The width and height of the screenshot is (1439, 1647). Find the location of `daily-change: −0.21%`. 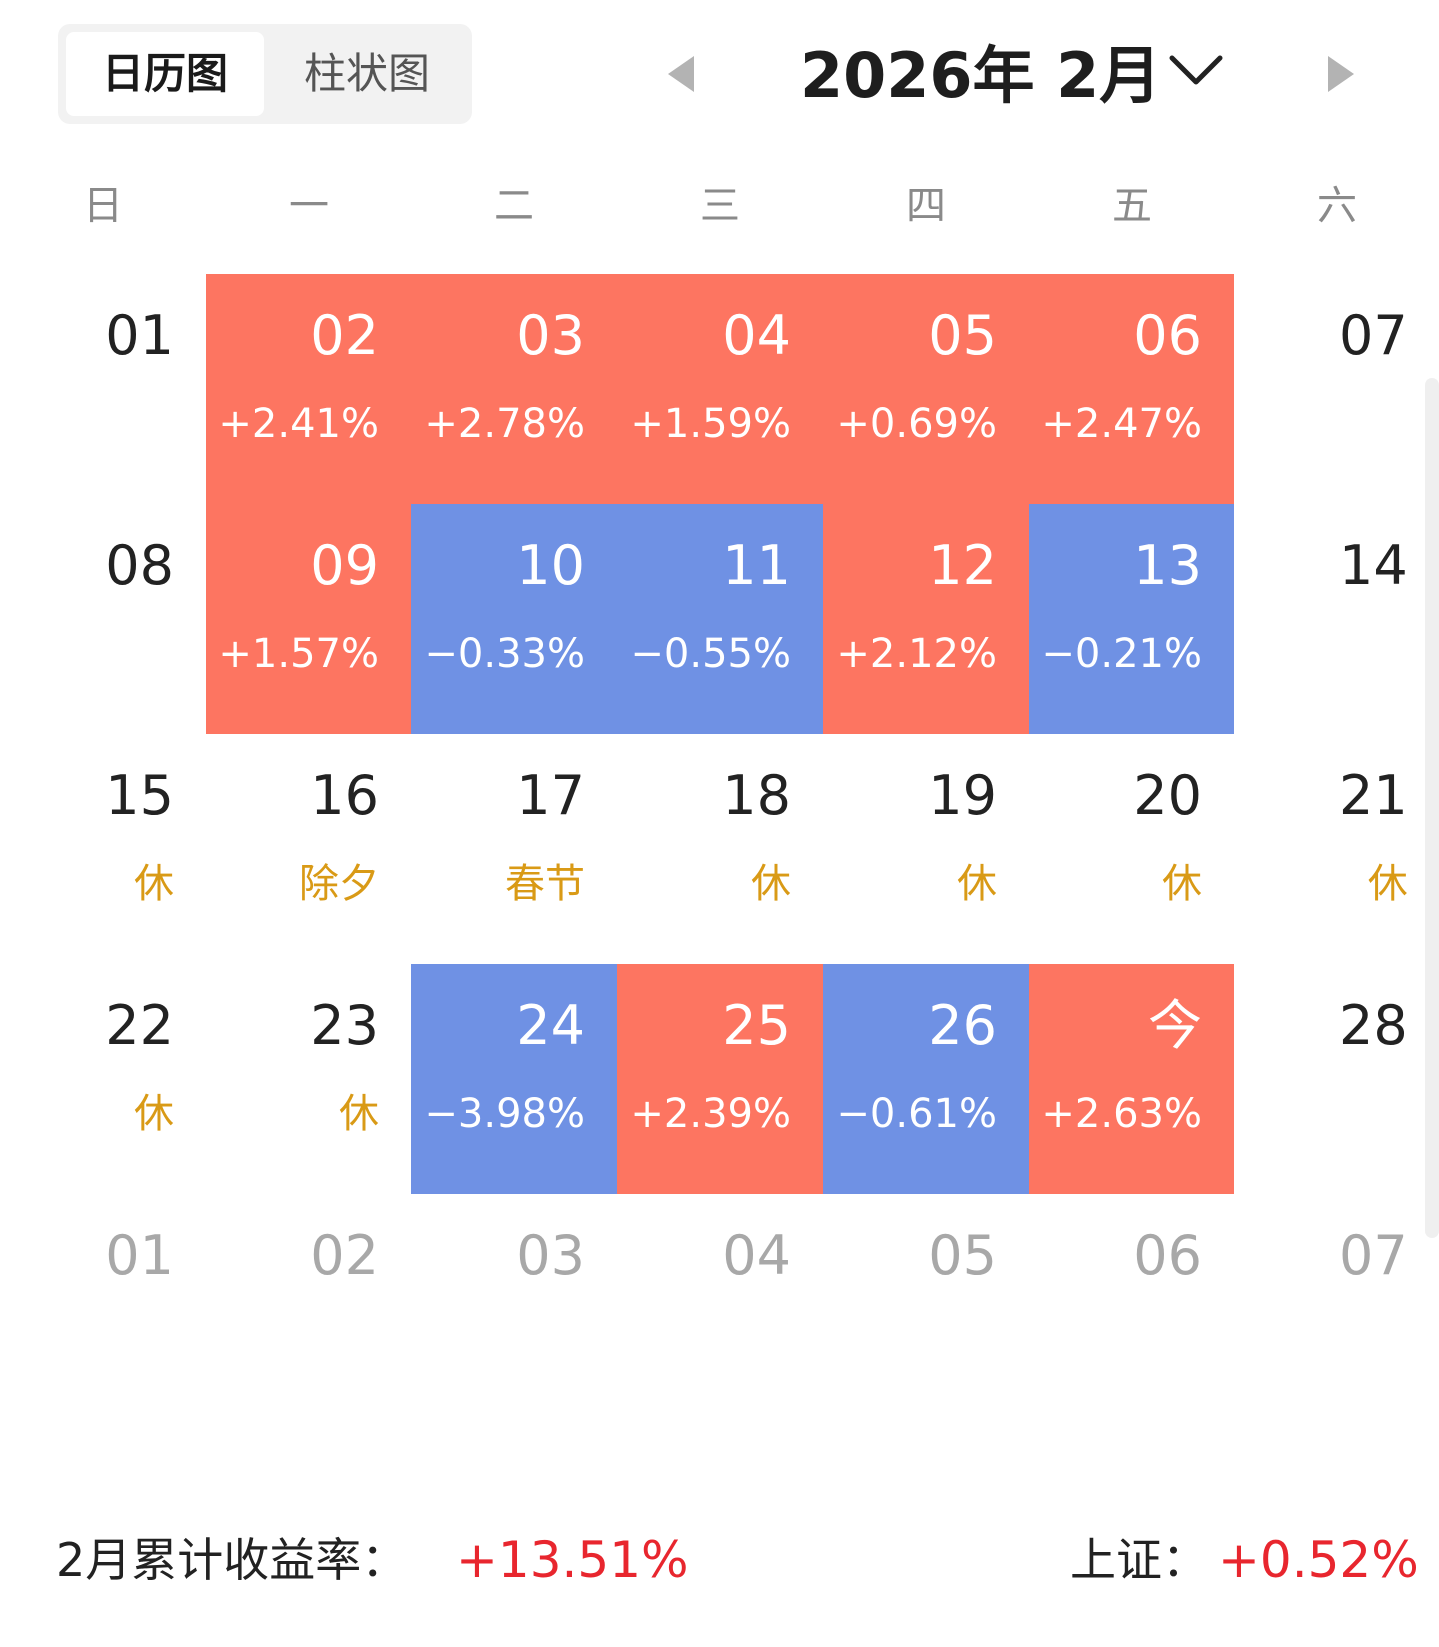

daily-change: −0.21% is located at coordinates (1121, 654).